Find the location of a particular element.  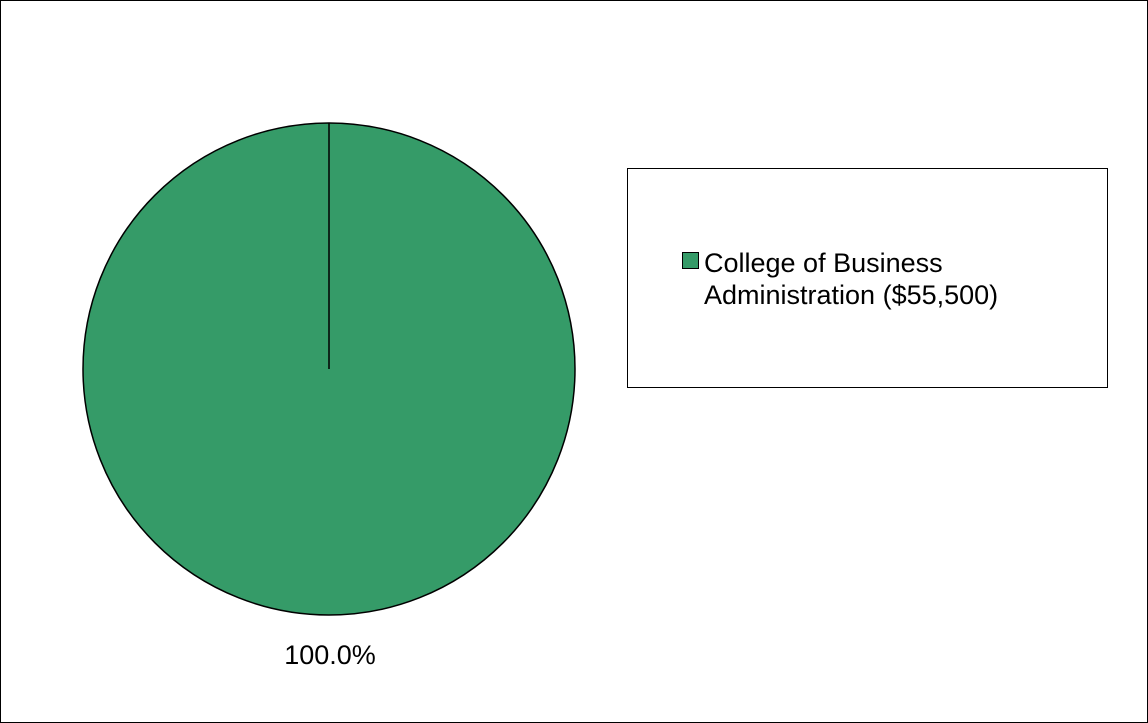

slice-percent-label: 100.0% is located at coordinates (330, 655).